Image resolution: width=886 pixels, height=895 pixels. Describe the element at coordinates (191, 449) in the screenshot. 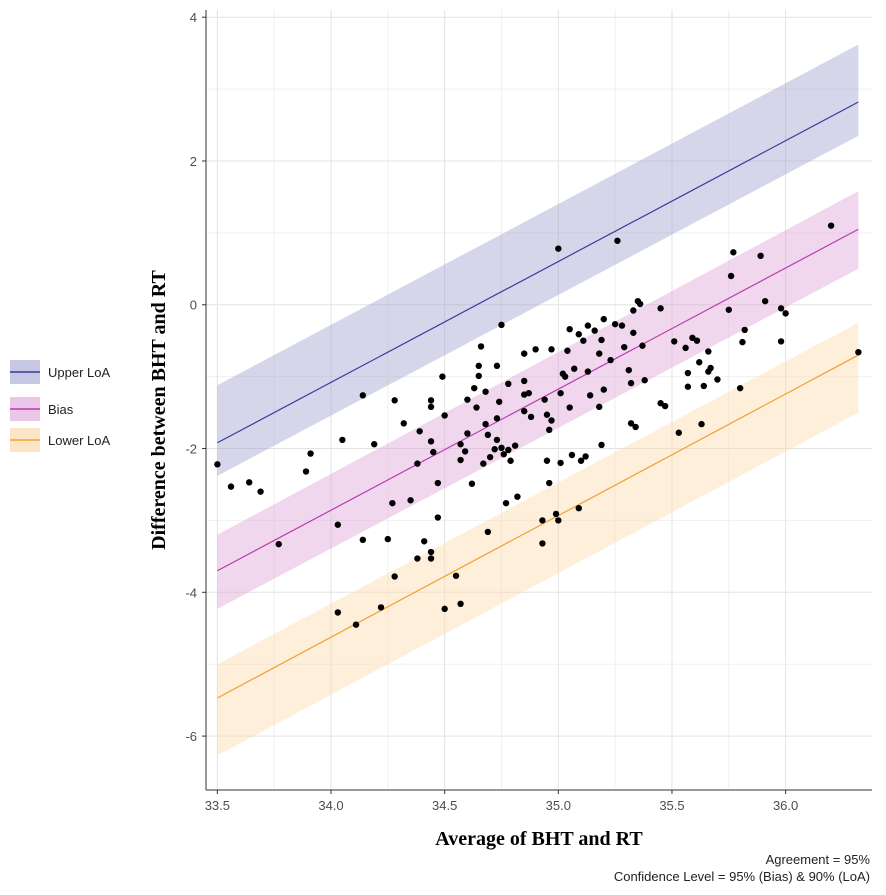

I see `y-tick-label: -2` at that location.